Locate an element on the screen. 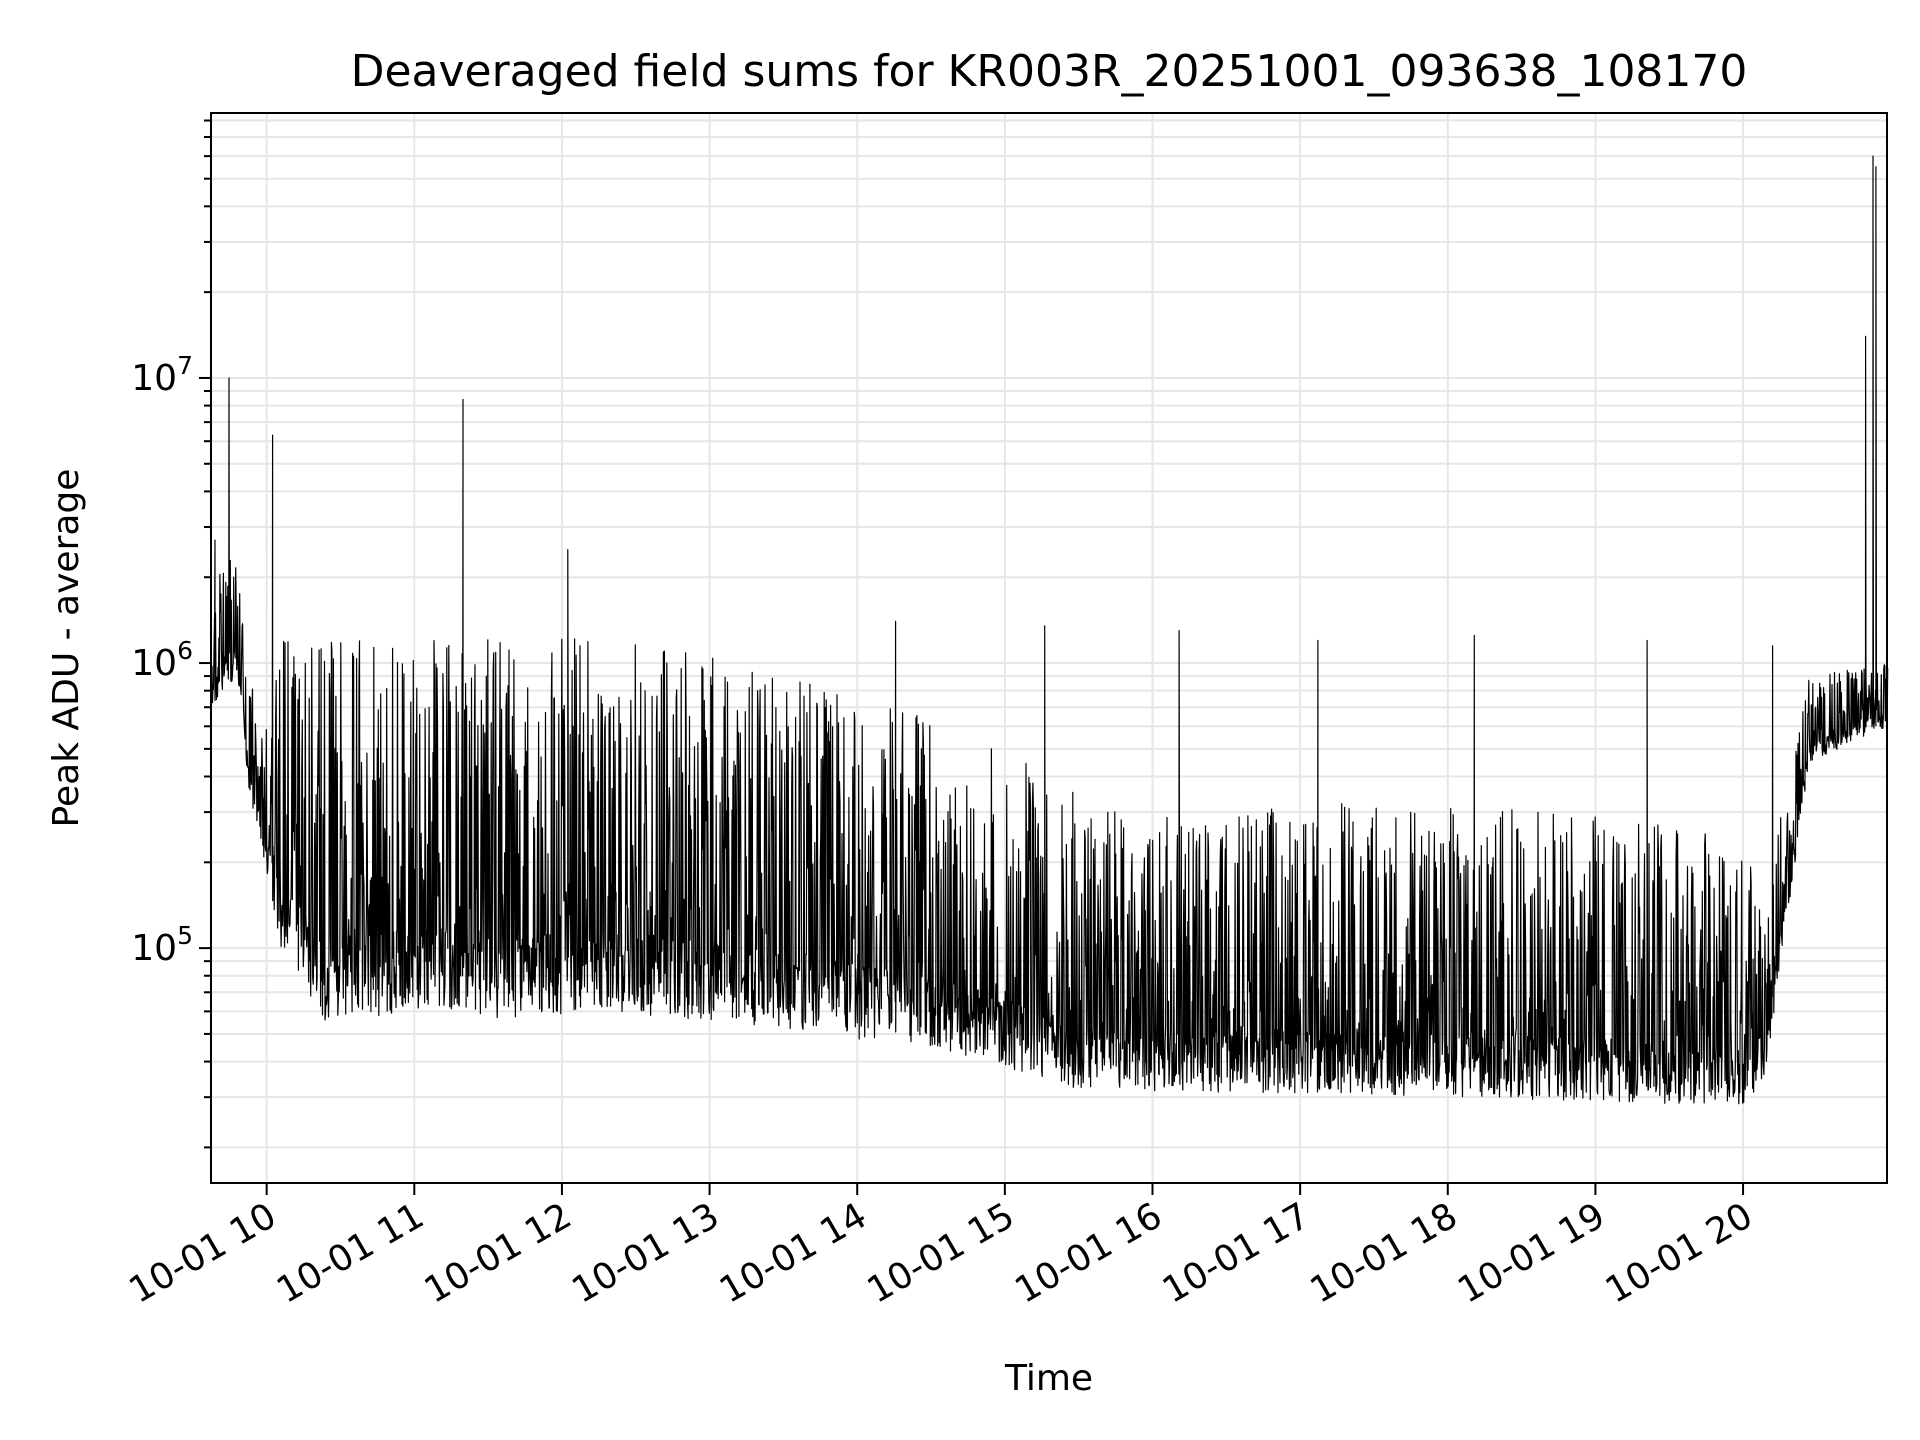  y-axis-label: Peak ADU - average is located at coordinates (66, 648).